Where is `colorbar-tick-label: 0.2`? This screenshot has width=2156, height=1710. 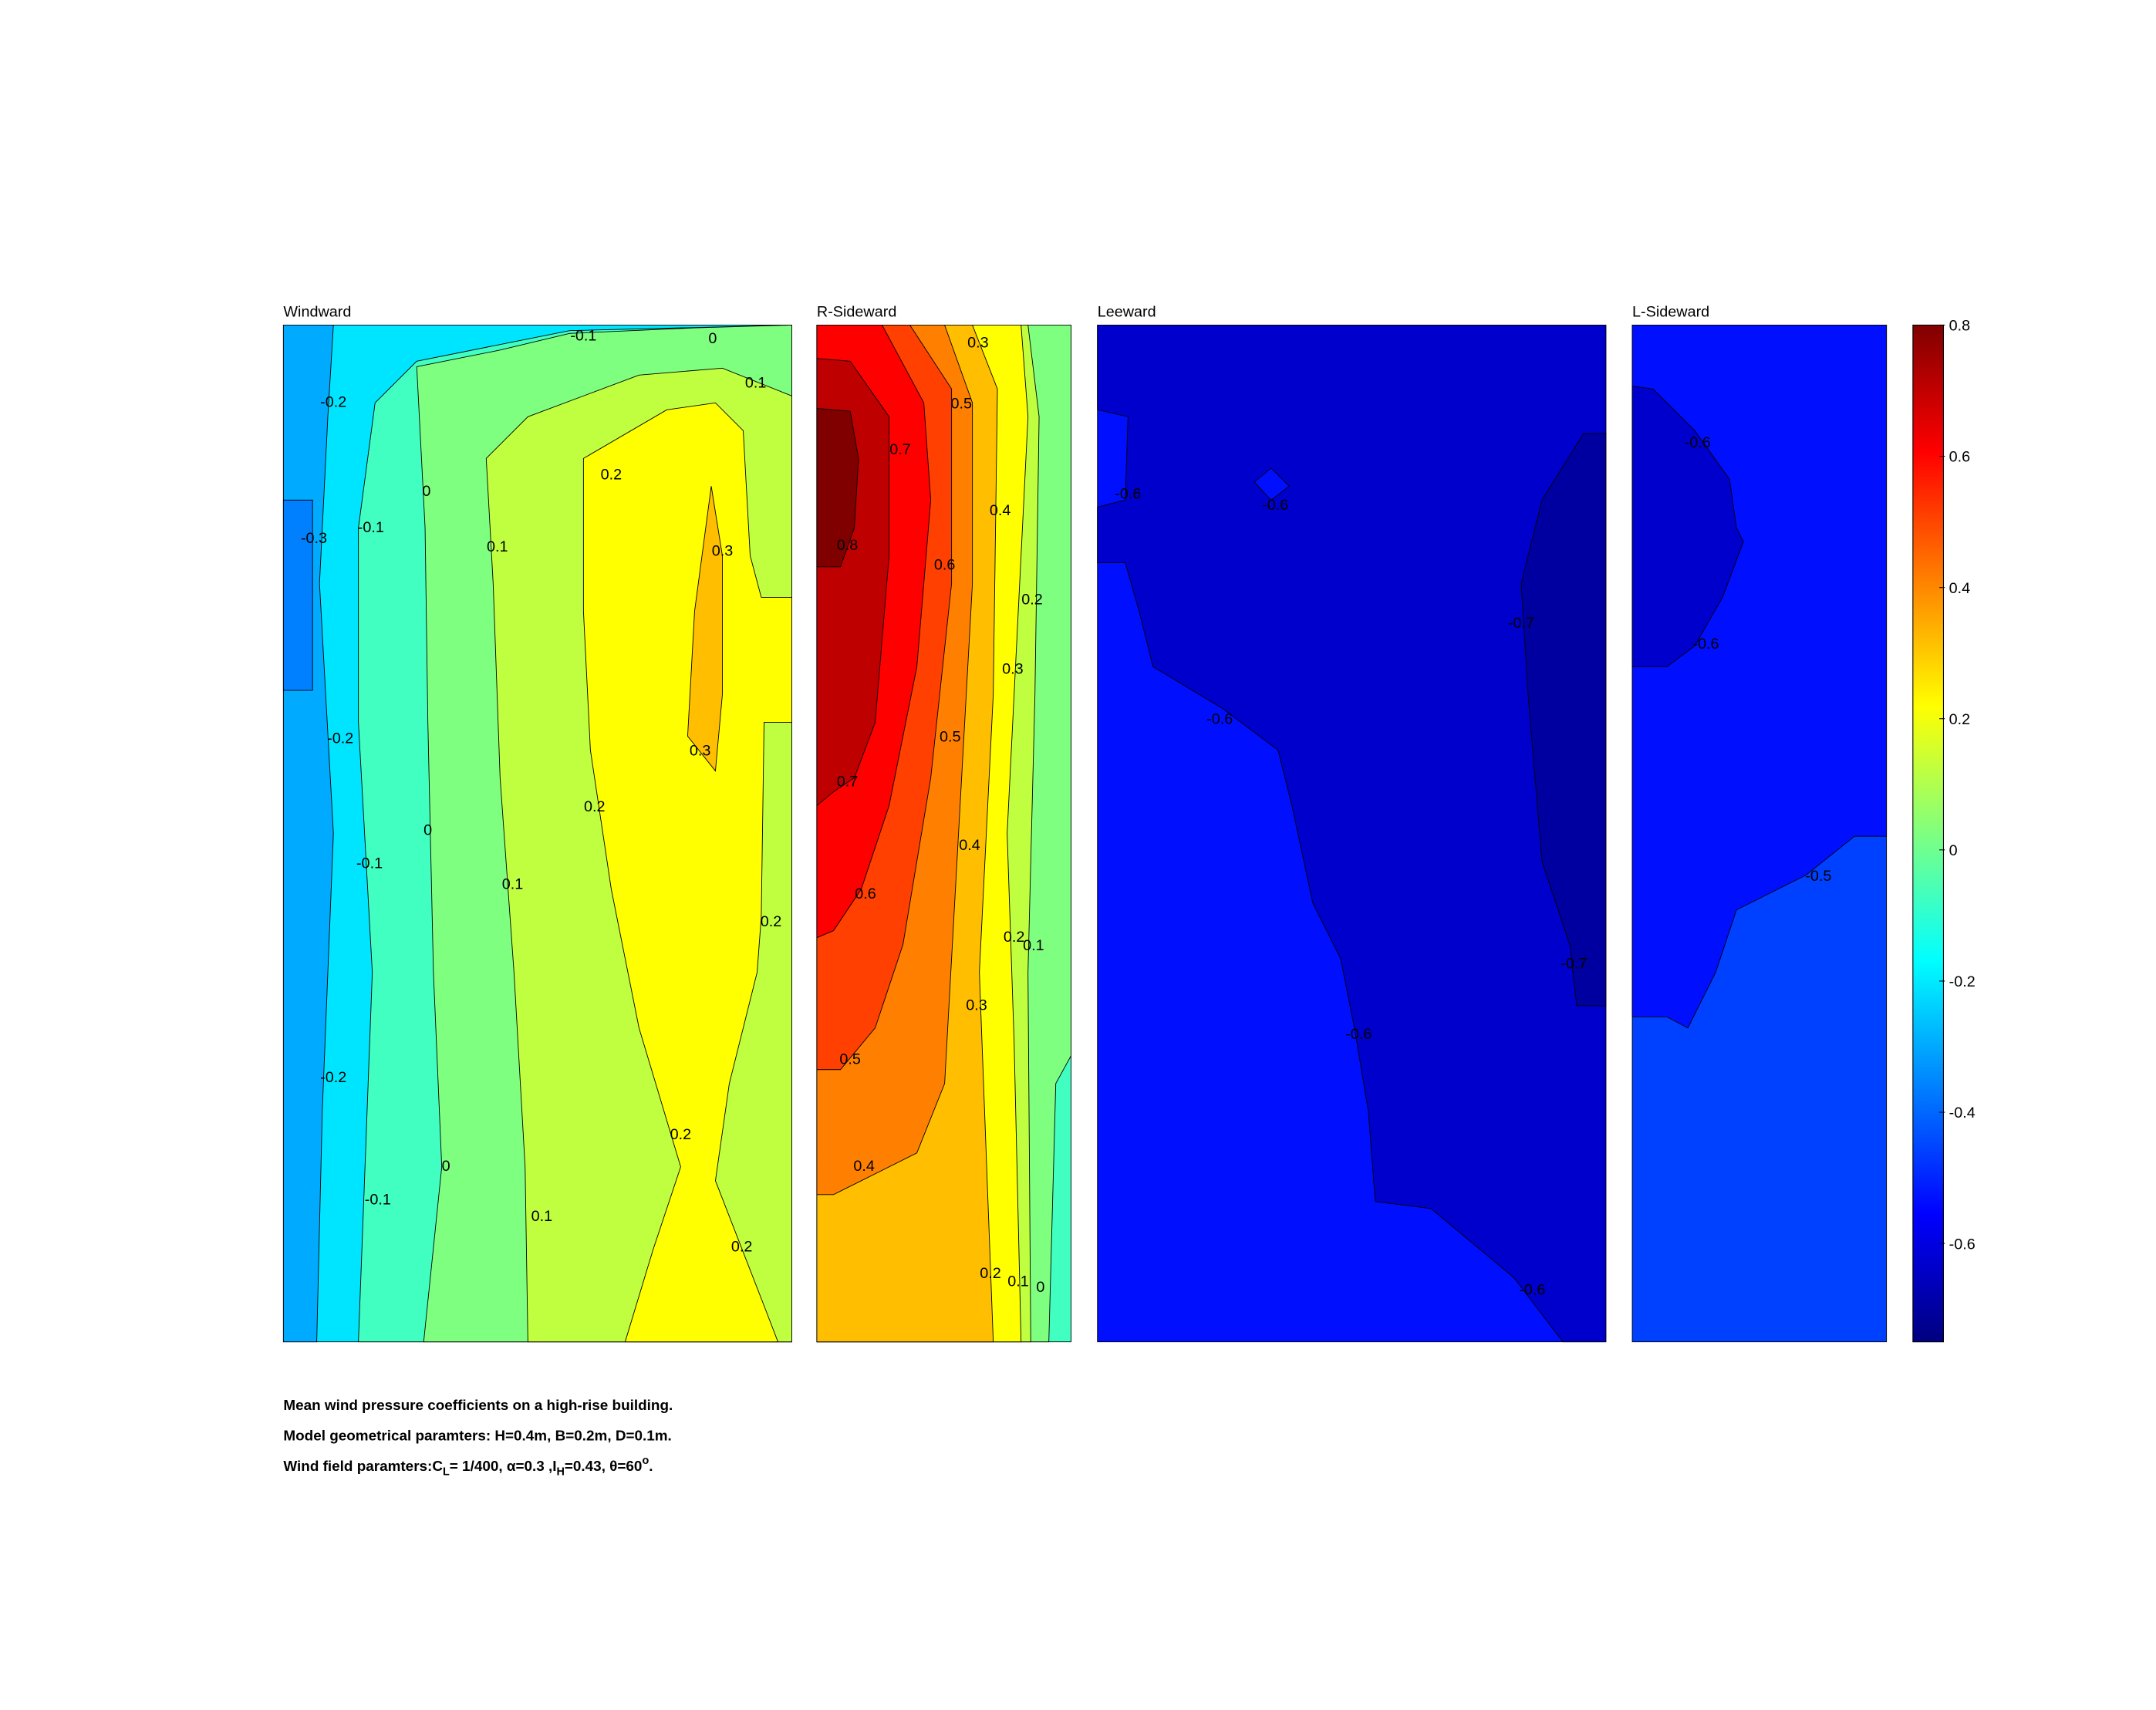
colorbar-tick-label: 0.2 is located at coordinates (1960, 719).